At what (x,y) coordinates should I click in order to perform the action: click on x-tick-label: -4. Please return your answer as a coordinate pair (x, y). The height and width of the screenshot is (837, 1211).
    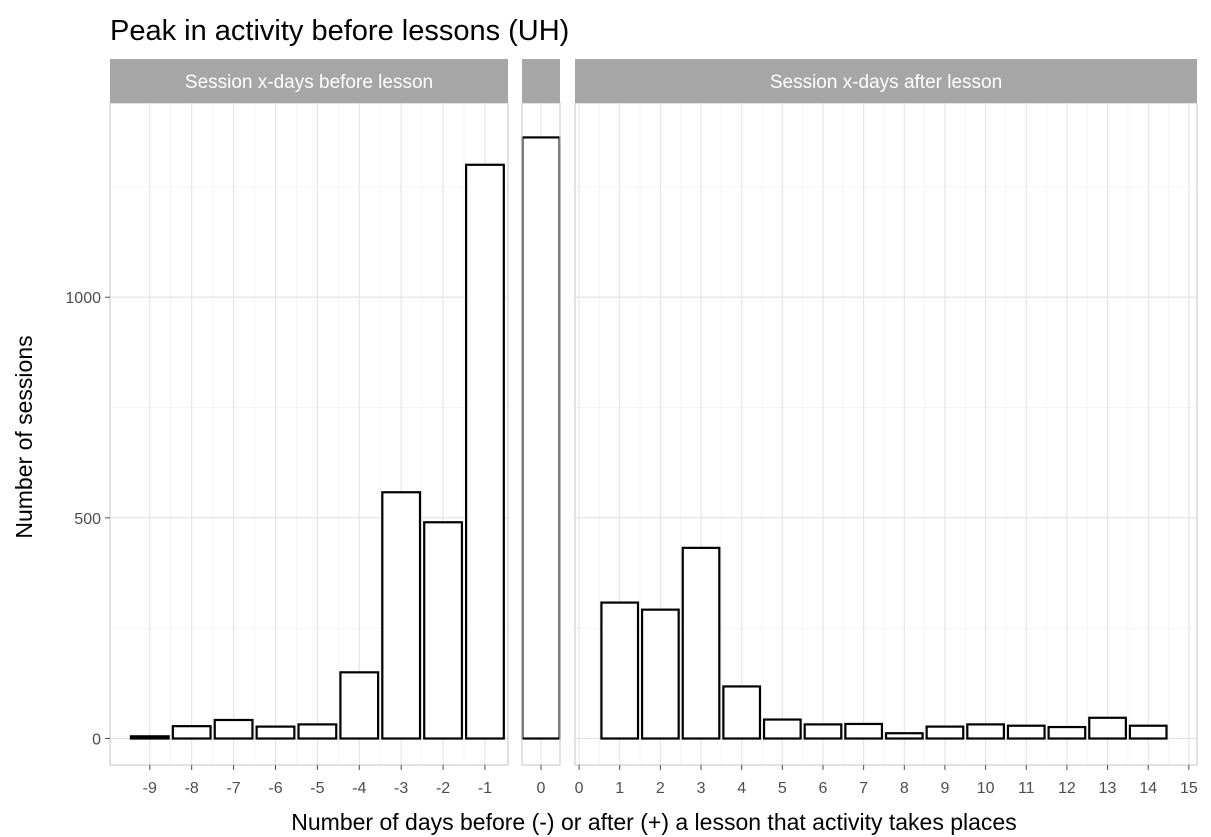
    Looking at the image, I should click on (359, 788).